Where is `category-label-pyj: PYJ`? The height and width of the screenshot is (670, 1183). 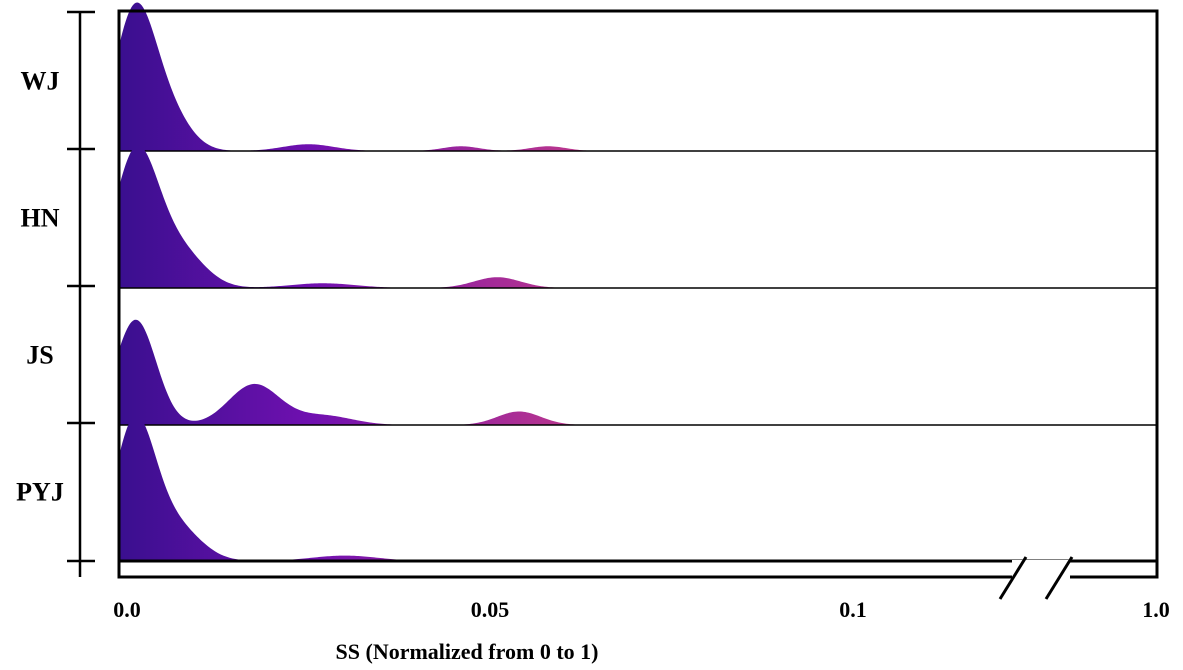
category-label-pyj: PYJ is located at coordinates (40, 492).